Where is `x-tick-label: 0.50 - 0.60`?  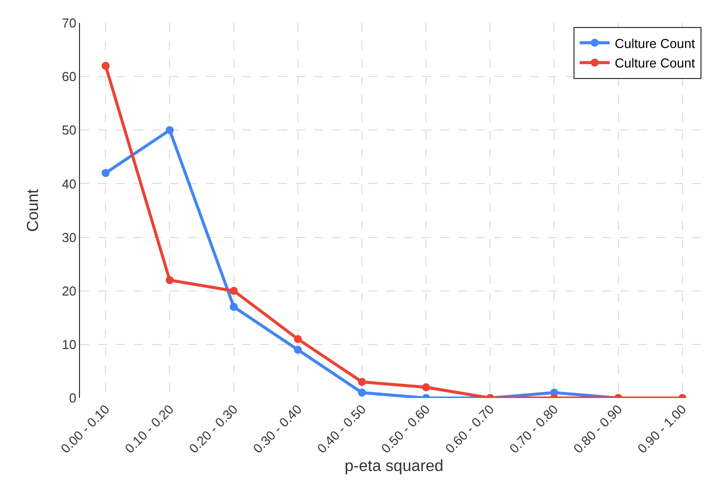
x-tick-label: 0.50 - 0.60 is located at coordinates (405, 429).